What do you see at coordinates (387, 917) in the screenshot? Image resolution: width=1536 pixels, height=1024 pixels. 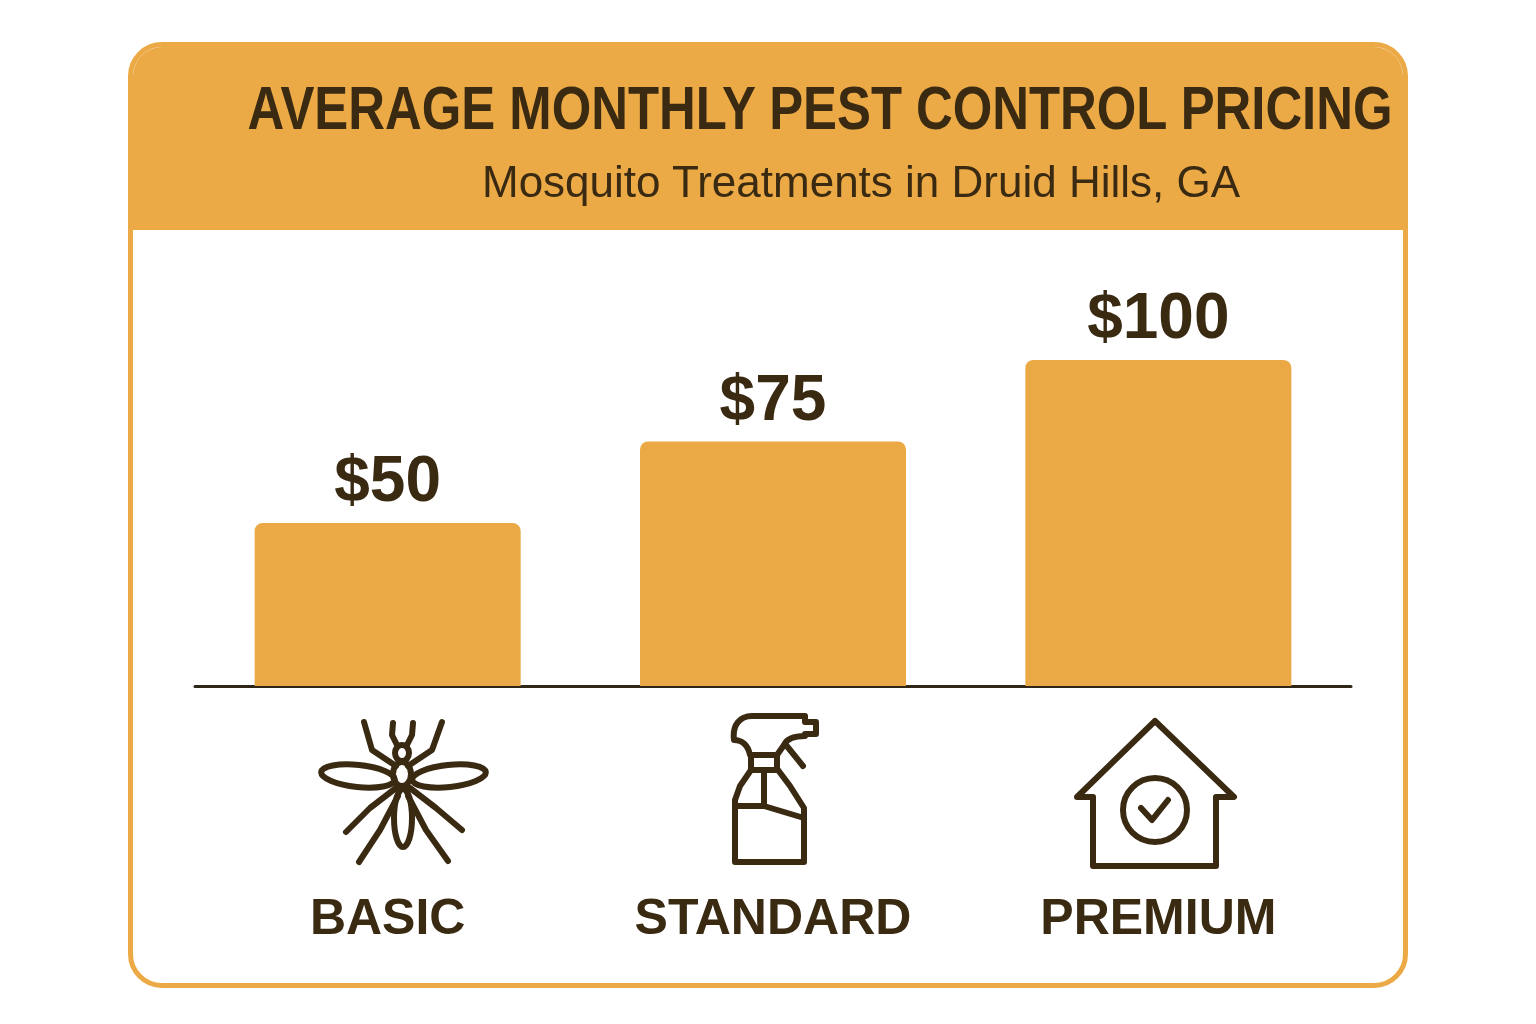 I see `x-tick-label: BASIC` at bounding box center [387, 917].